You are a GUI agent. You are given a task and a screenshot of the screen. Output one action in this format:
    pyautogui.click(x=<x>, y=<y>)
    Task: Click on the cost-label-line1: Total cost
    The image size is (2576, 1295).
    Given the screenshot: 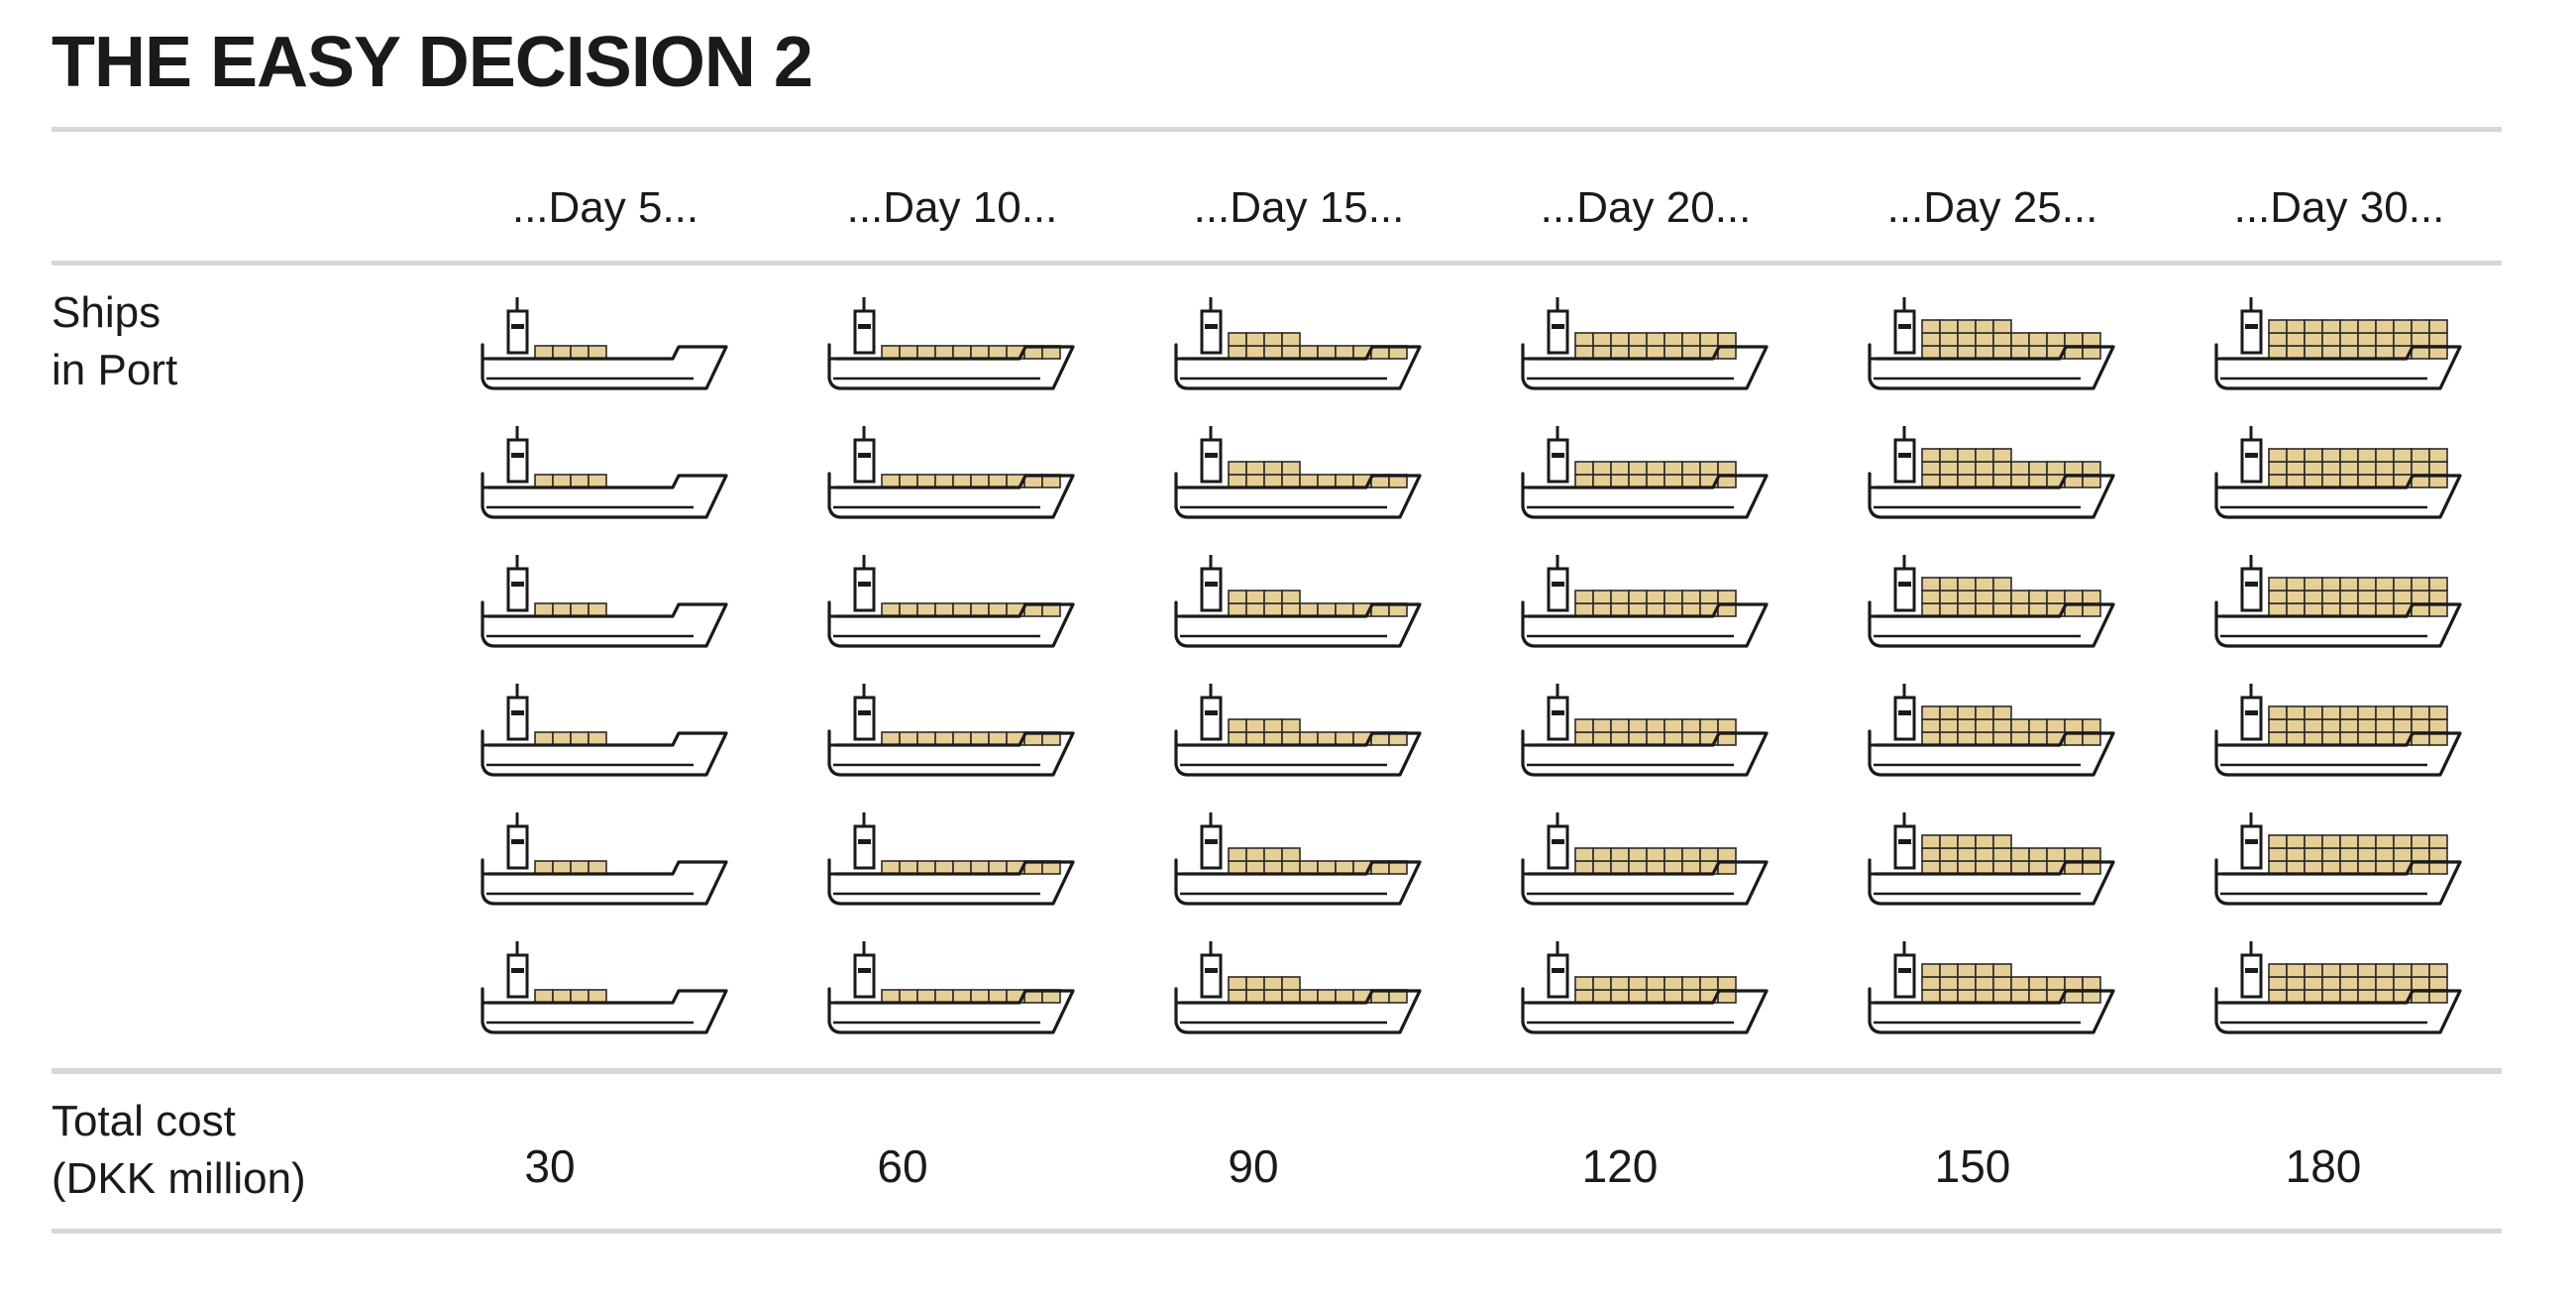 What is the action you would take?
    pyautogui.click(x=144, y=1121)
    